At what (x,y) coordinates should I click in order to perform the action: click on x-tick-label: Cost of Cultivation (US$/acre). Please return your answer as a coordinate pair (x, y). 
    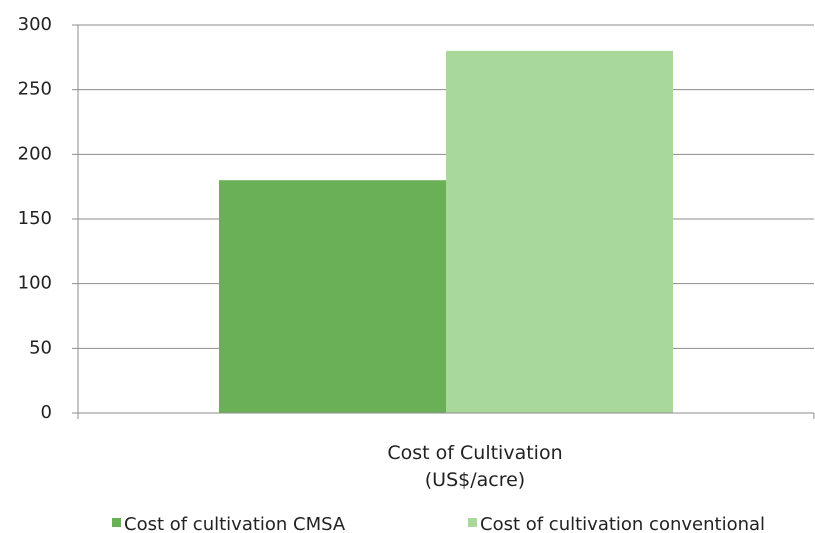
    Looking at the image, I should click on (475, 466).